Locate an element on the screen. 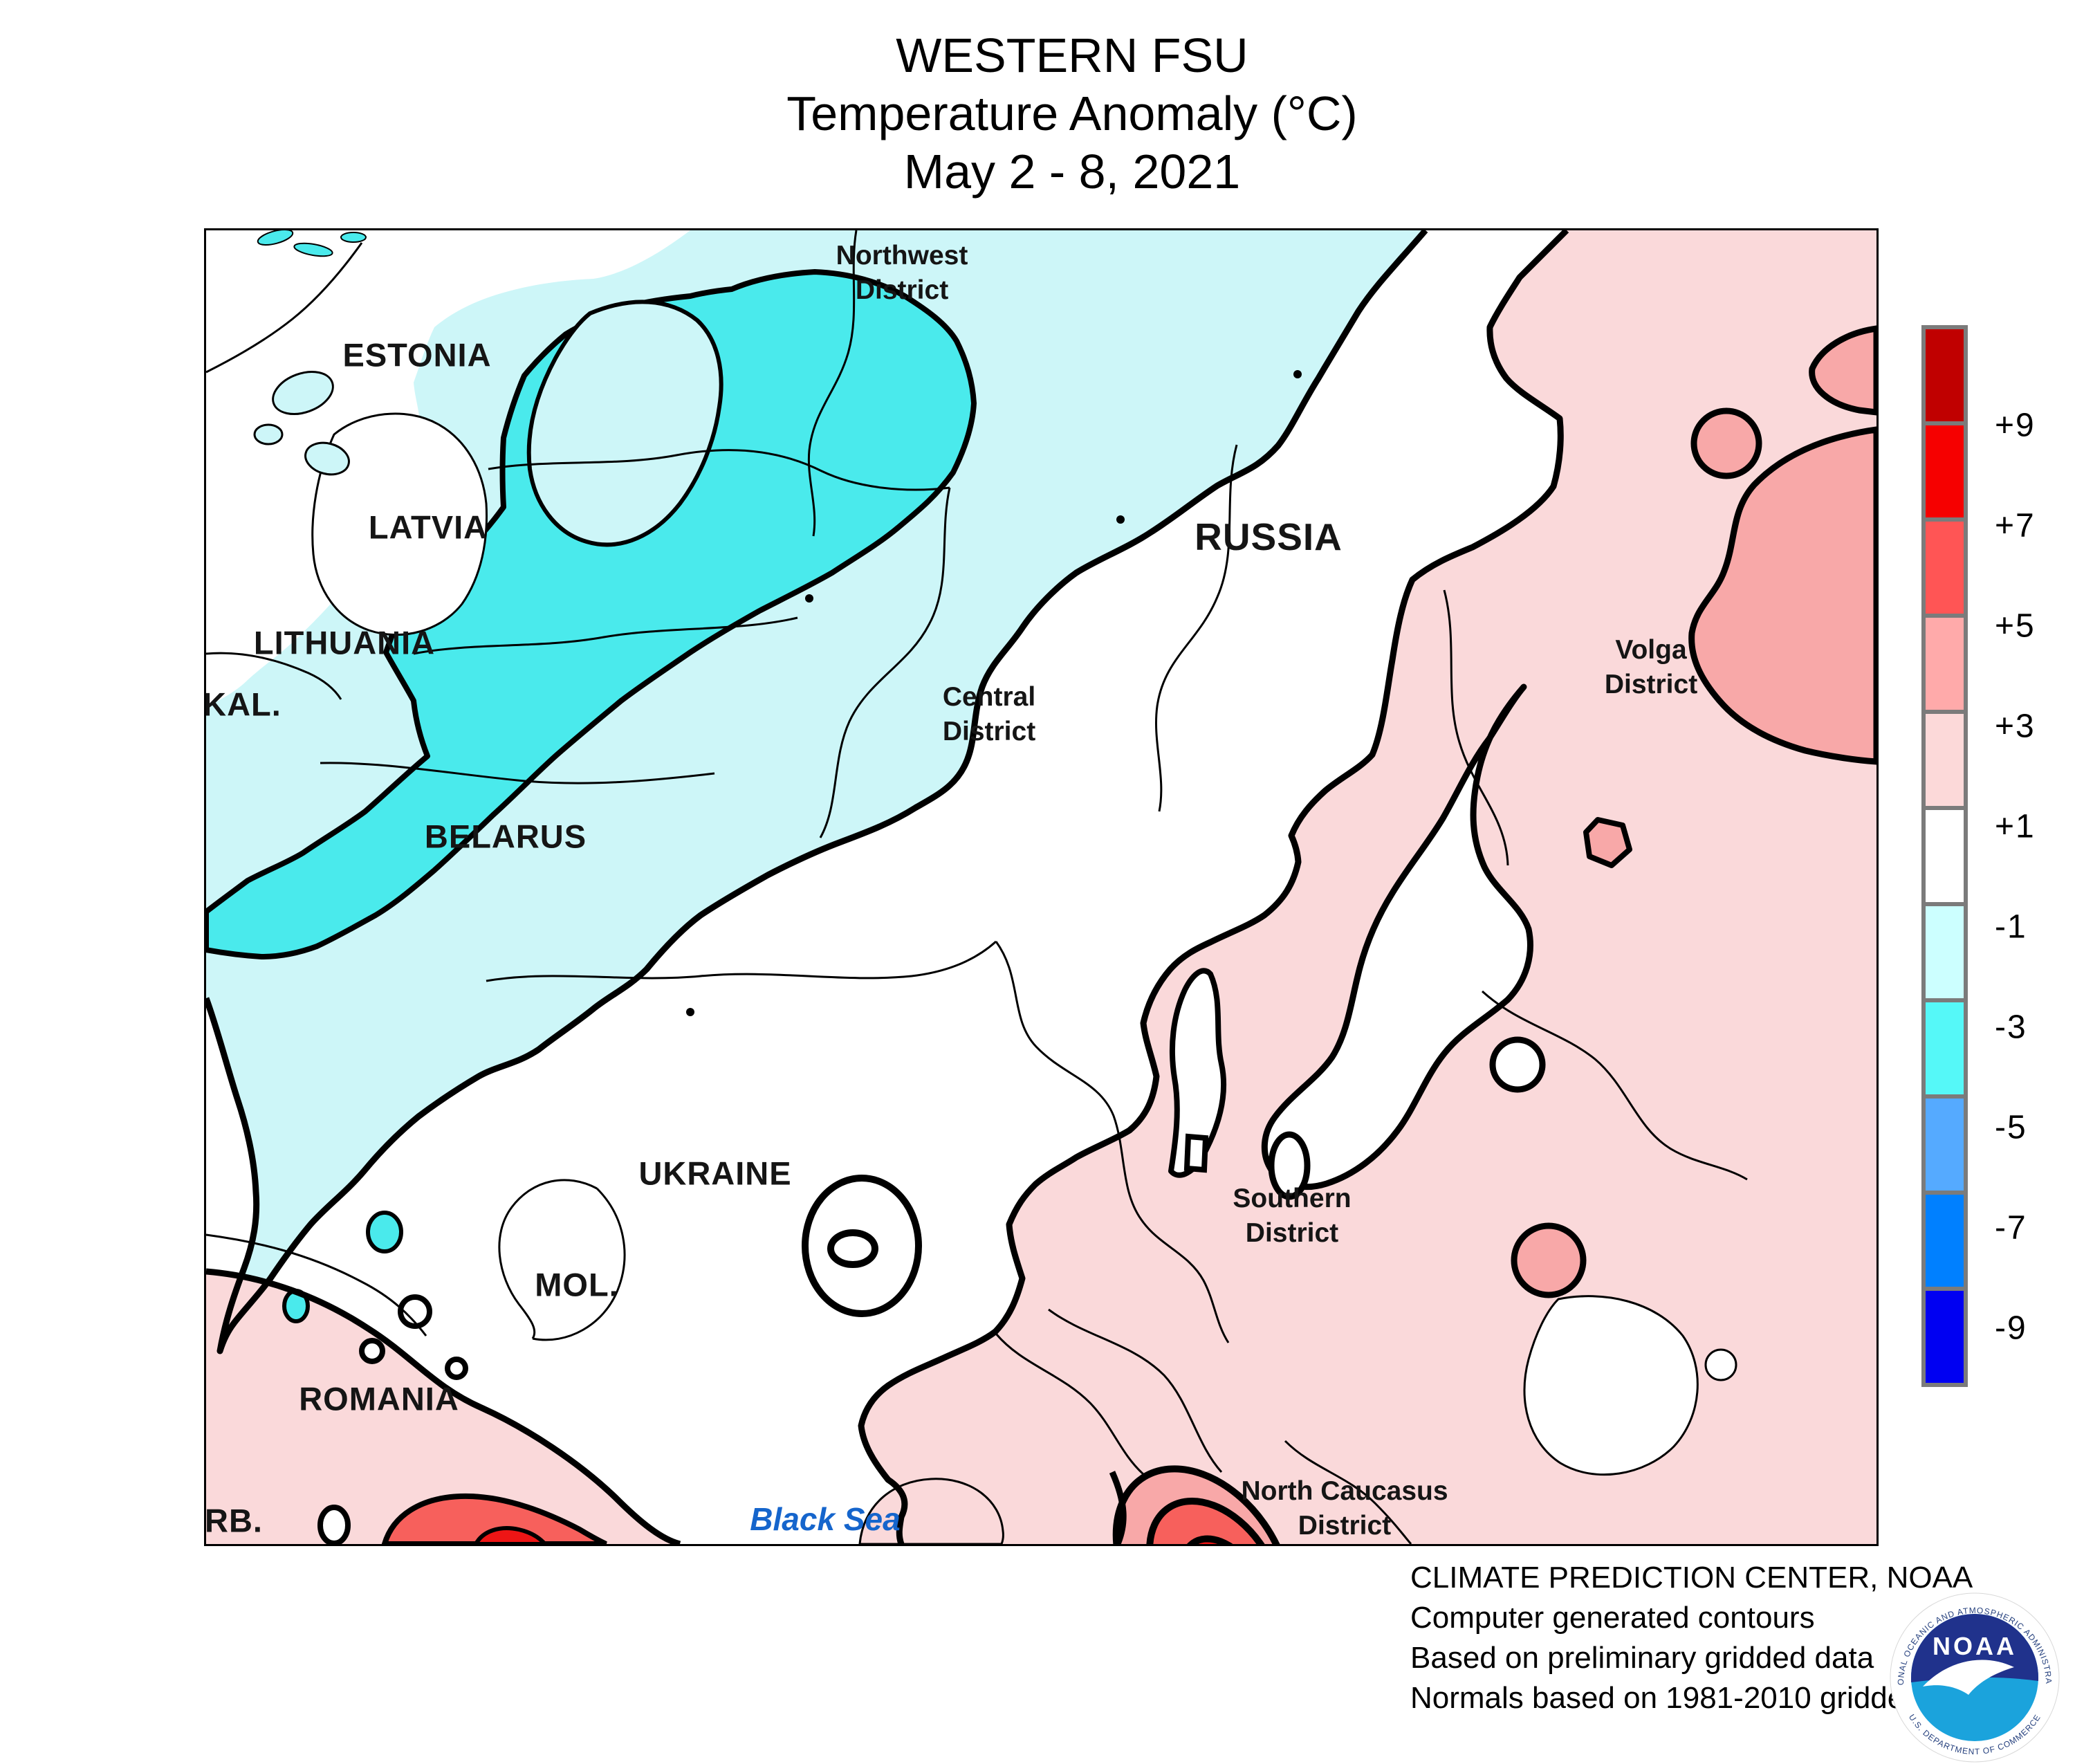  cool-anomaly-region-medium is located at coordinates (591, 614).